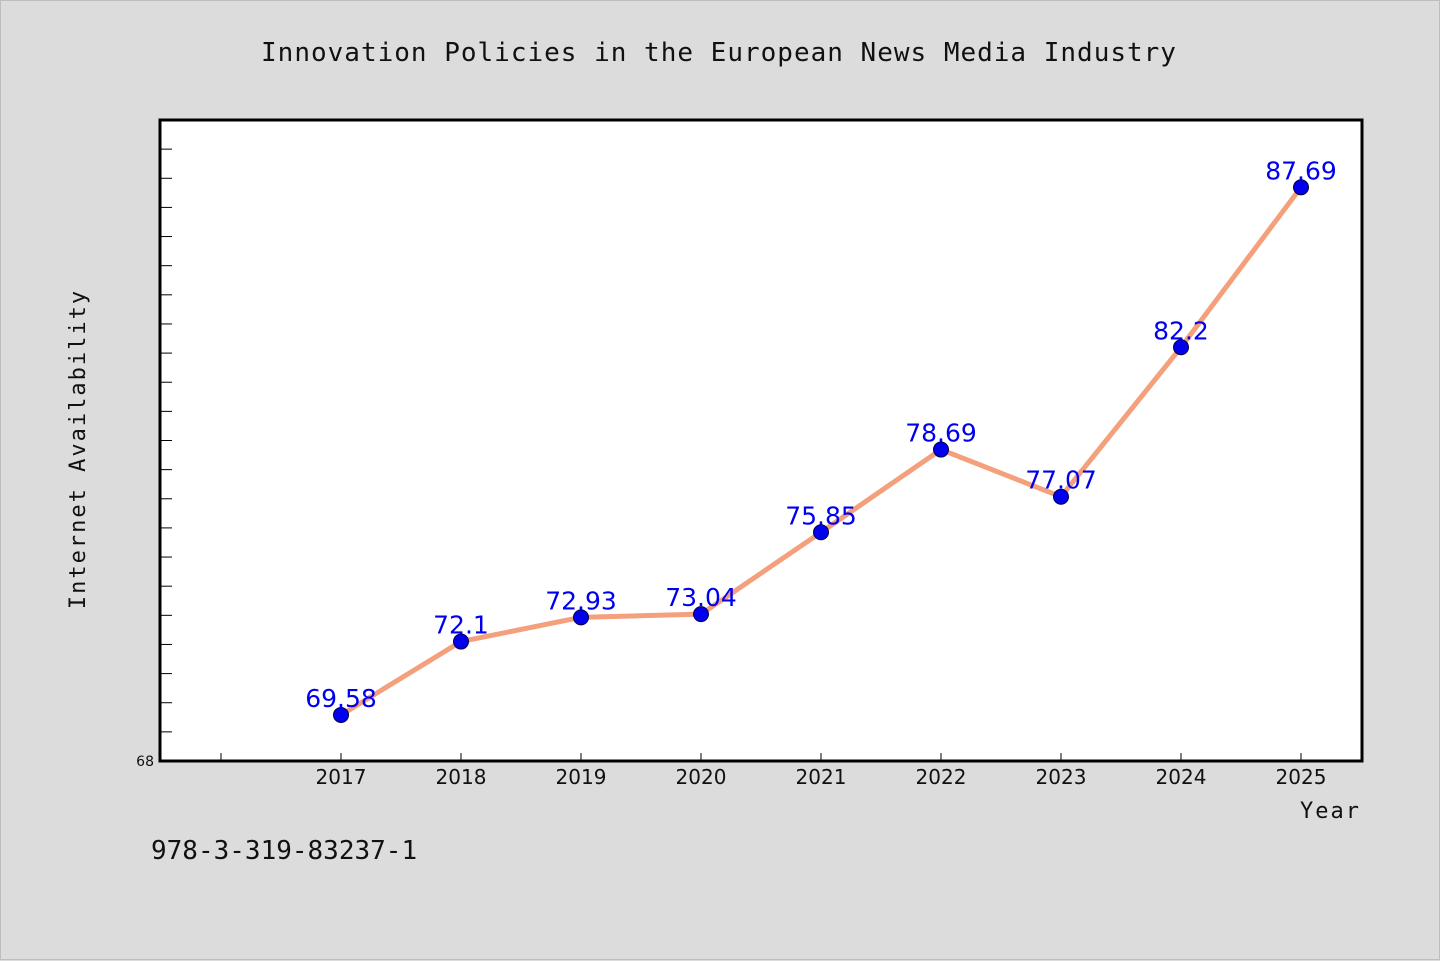 The height and width of the screenshot is (961, 1440). Describe the element at coordinates (941, 777) in the screenshot. I see `x-tick-label: 2022` at that location.